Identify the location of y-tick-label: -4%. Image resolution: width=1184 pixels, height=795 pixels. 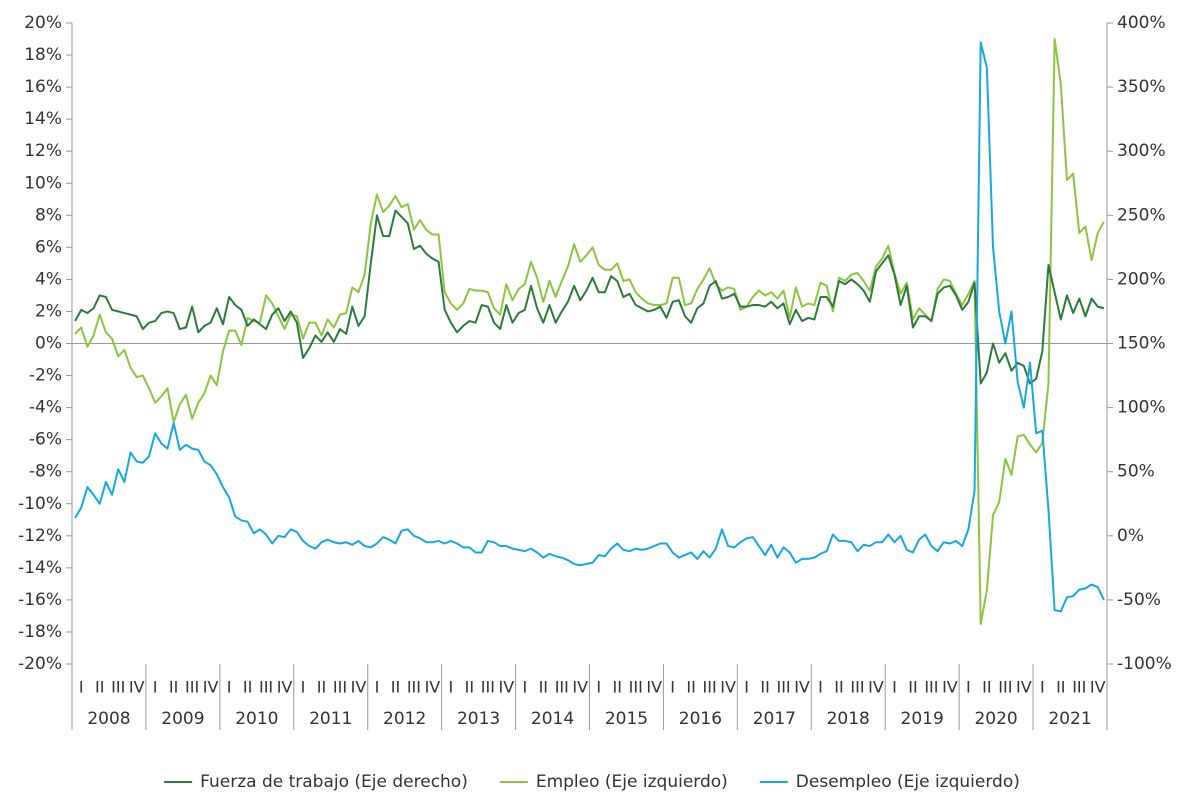
(45, 408).